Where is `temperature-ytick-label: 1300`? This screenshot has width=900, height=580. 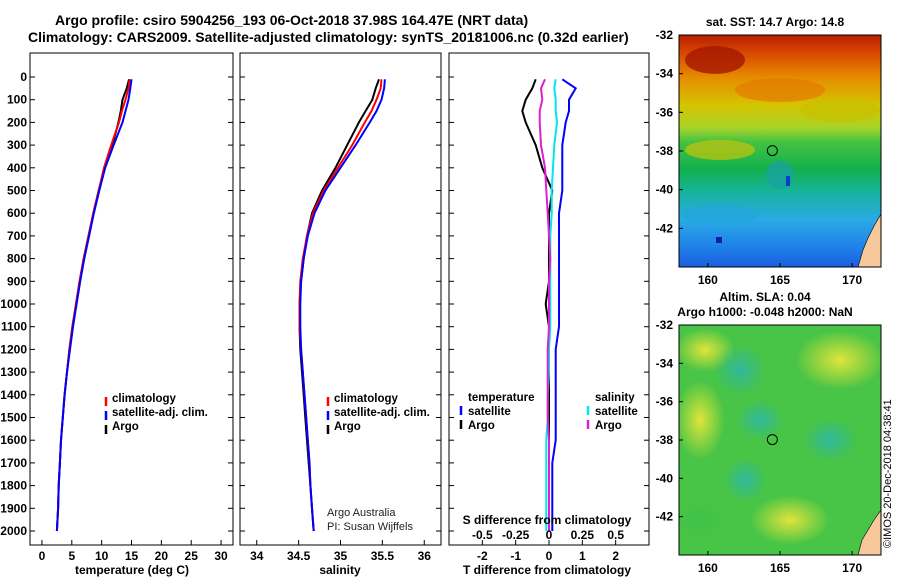 temperature-ytick-label: 1300 is located at coordinates (13, 372).